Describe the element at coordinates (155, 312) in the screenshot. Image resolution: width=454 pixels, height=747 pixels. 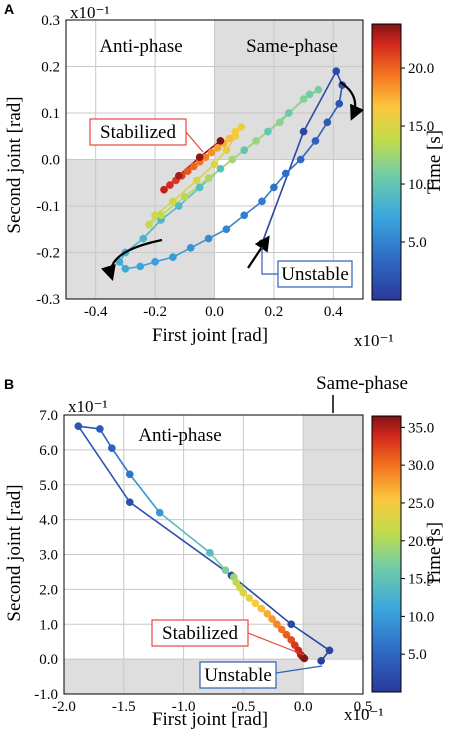
I see `x-tick-label: -0.2` at that location.